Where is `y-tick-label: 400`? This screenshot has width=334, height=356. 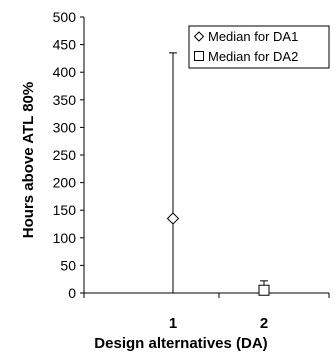 y-tick-label: 400 is located at coordinates (65, 72).